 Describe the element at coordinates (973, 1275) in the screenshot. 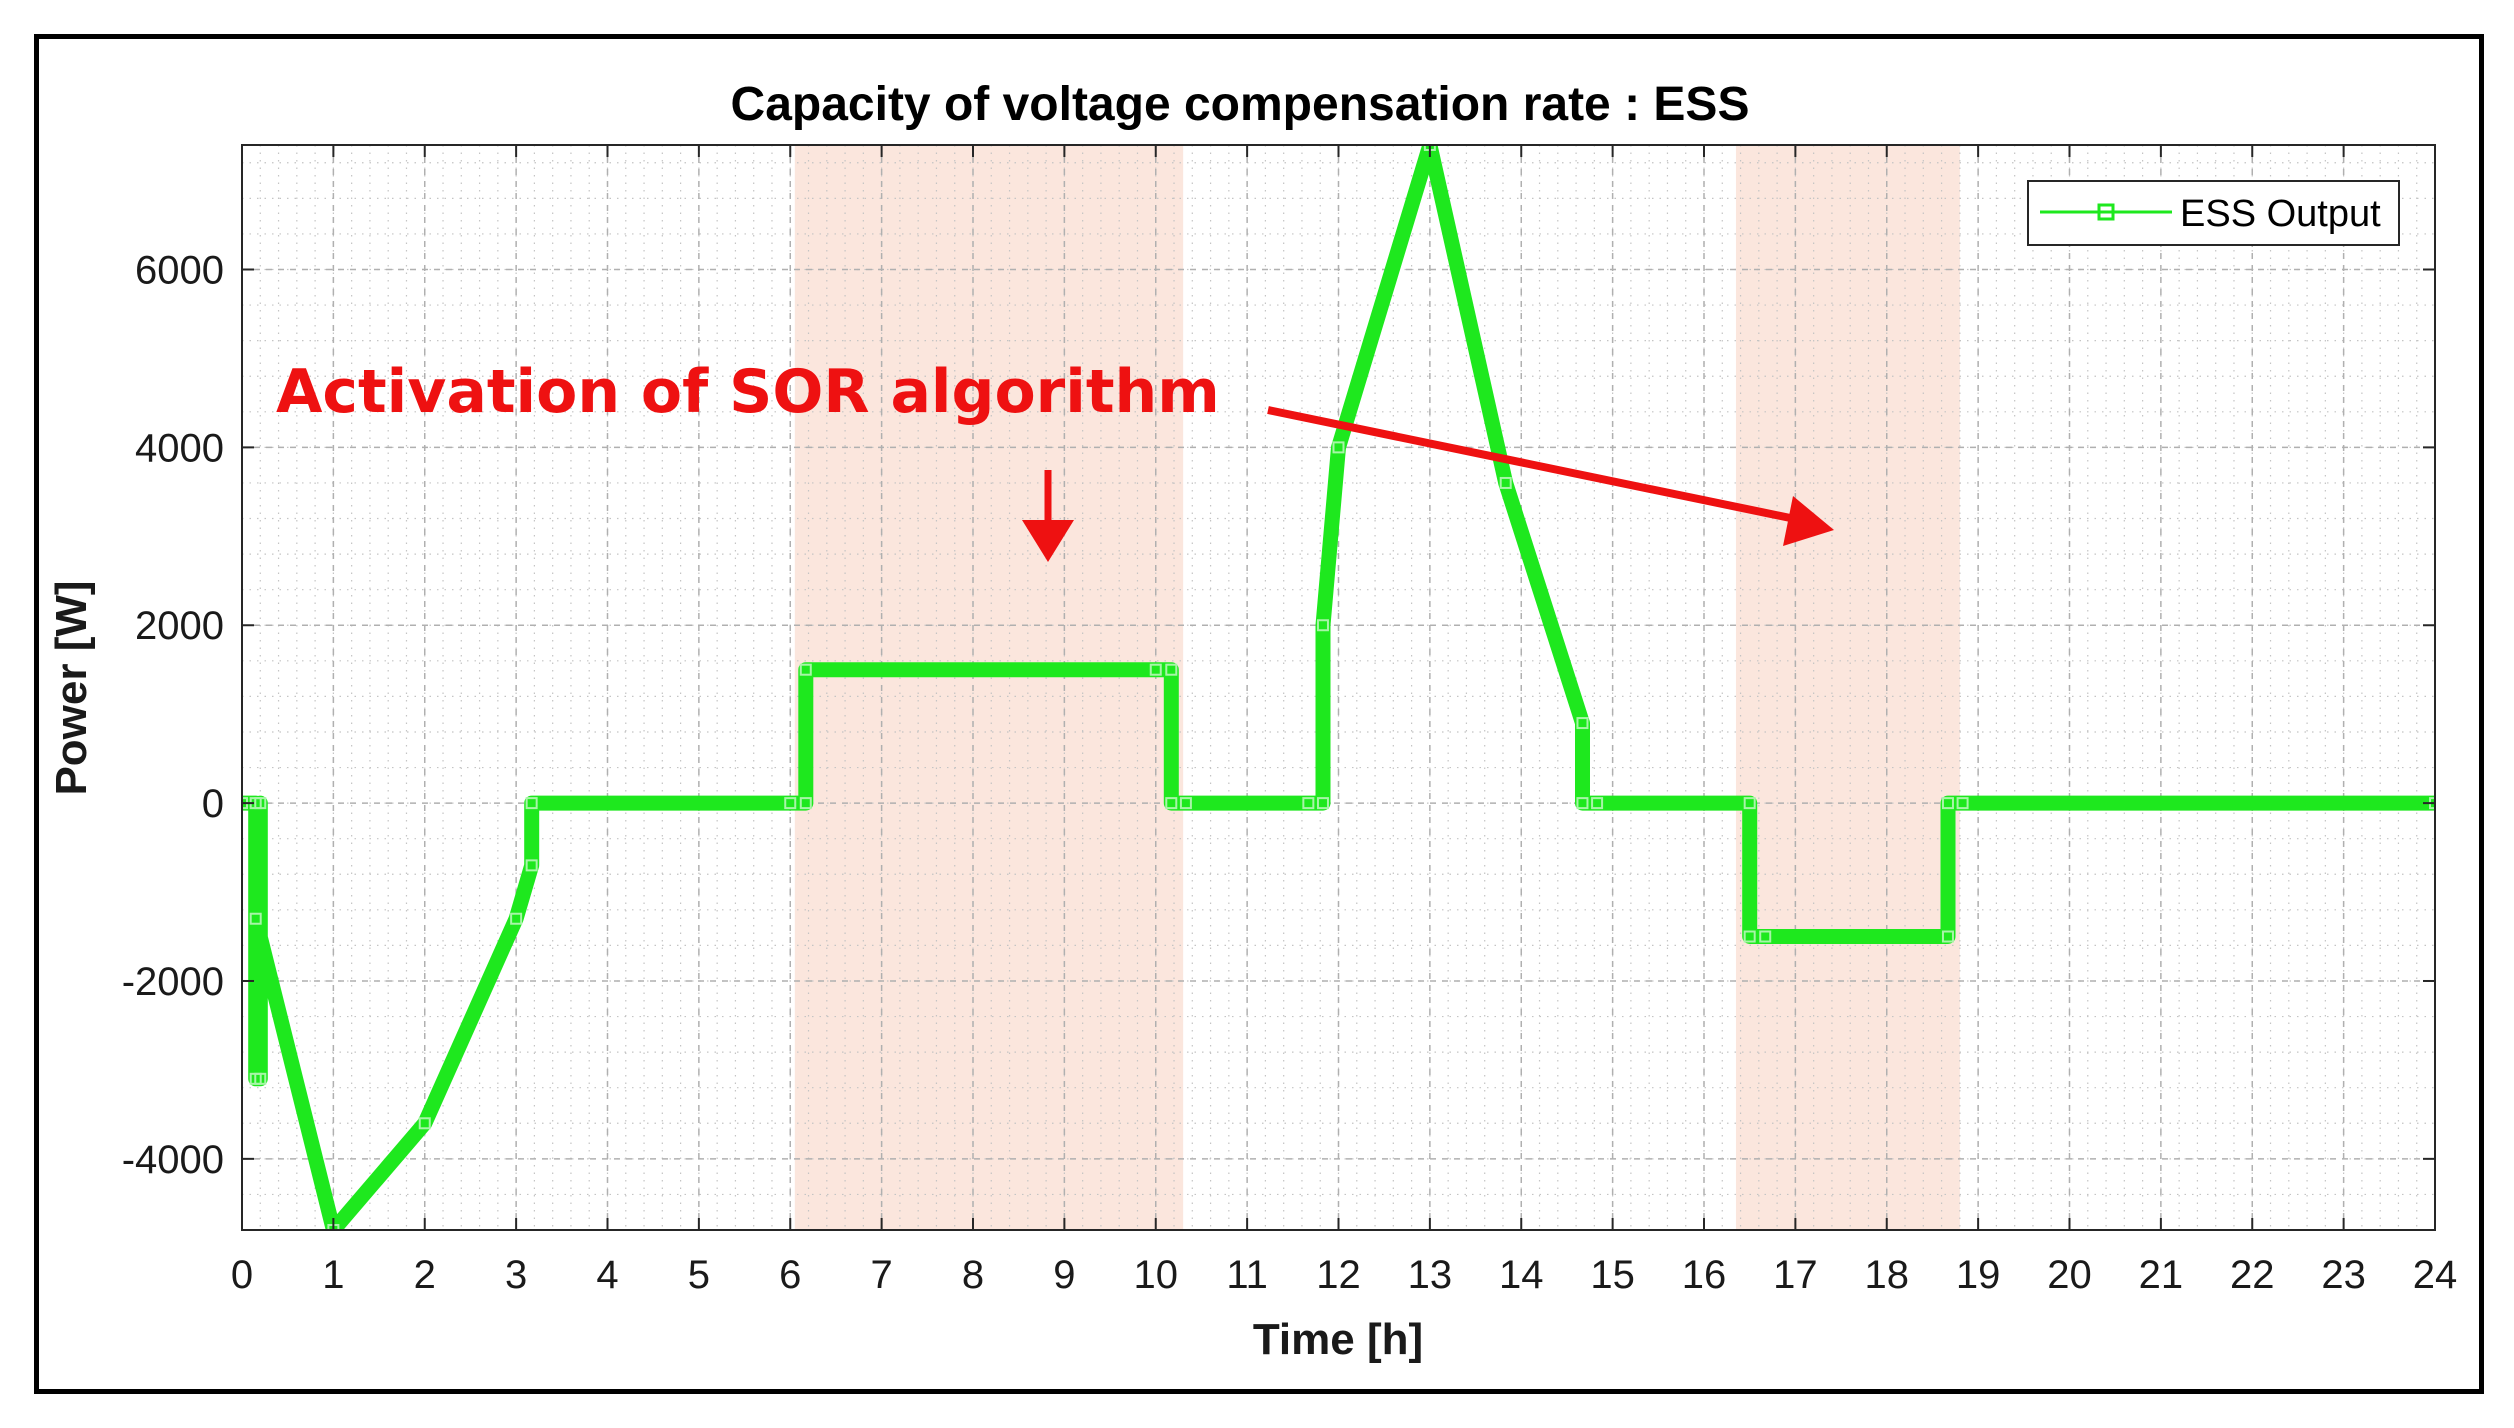

I see `x-tick-label: 8` at that location.